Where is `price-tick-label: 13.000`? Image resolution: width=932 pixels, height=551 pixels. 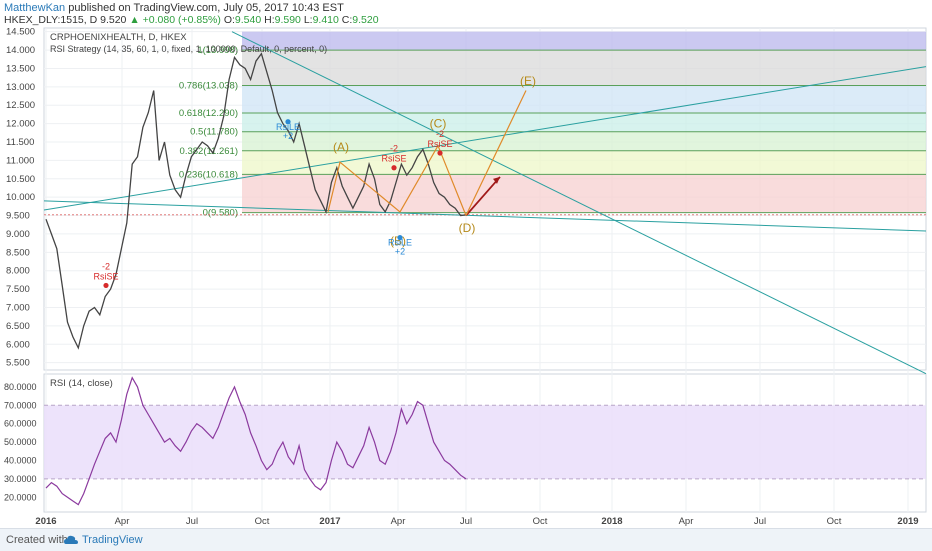
price-tick-label: 13.000 is located at coordinates (20, 87).